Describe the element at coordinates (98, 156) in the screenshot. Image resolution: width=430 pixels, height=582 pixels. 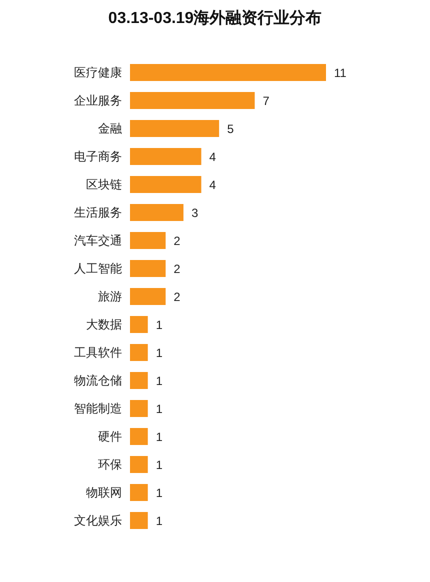
I see `y-tick-label: 电子商务` at that location.